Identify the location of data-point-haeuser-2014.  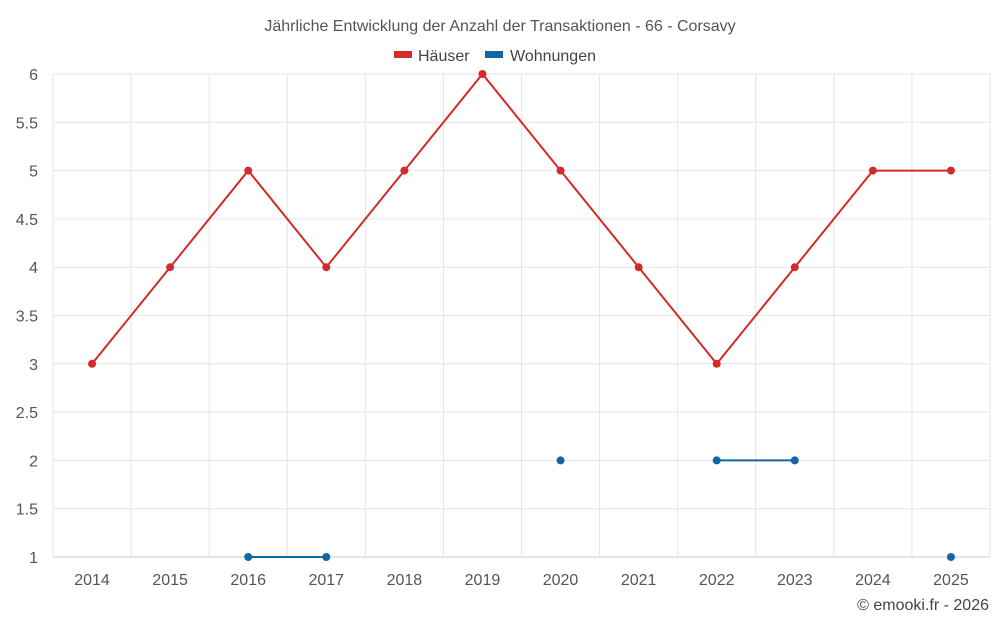
(92, 363).